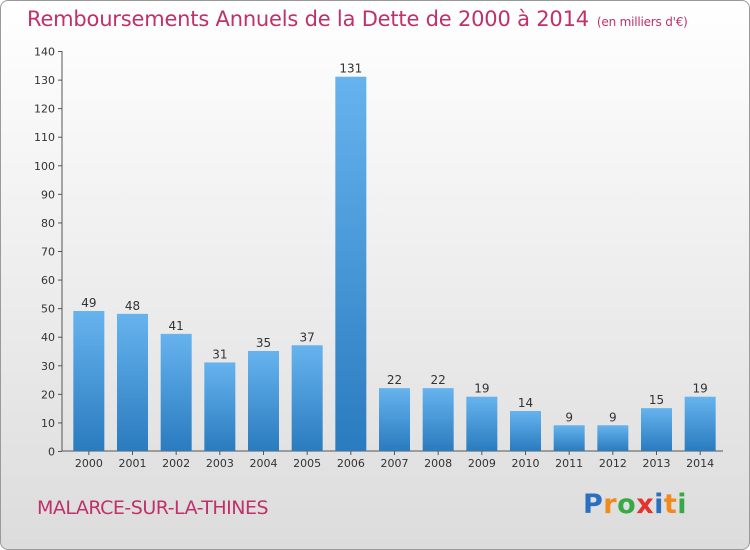  What do you see at coordinates (133, 463) in the screenshot?
I see `x-tick-label: 2001` at bounding box center [133, 463].